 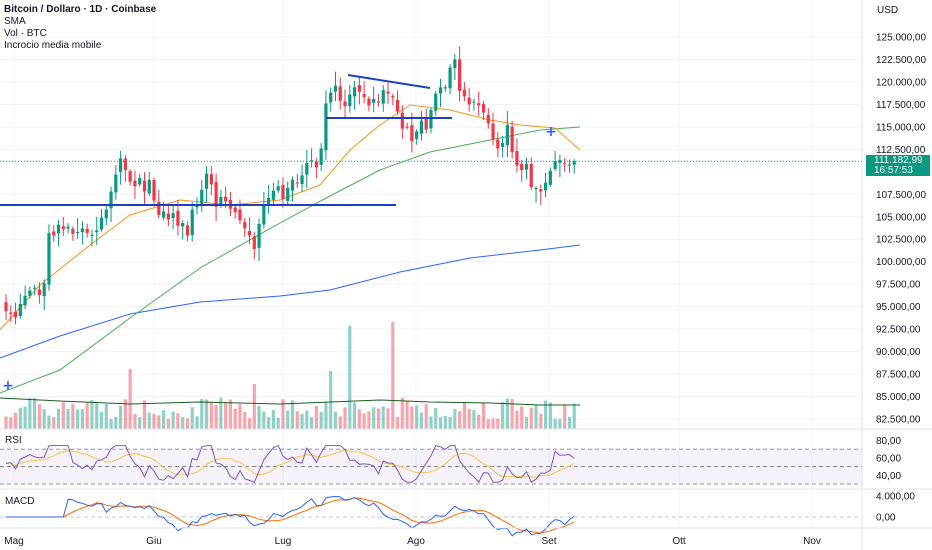 I want to click on price-tick-label: 125.000,00, so click(x=901, y=38).